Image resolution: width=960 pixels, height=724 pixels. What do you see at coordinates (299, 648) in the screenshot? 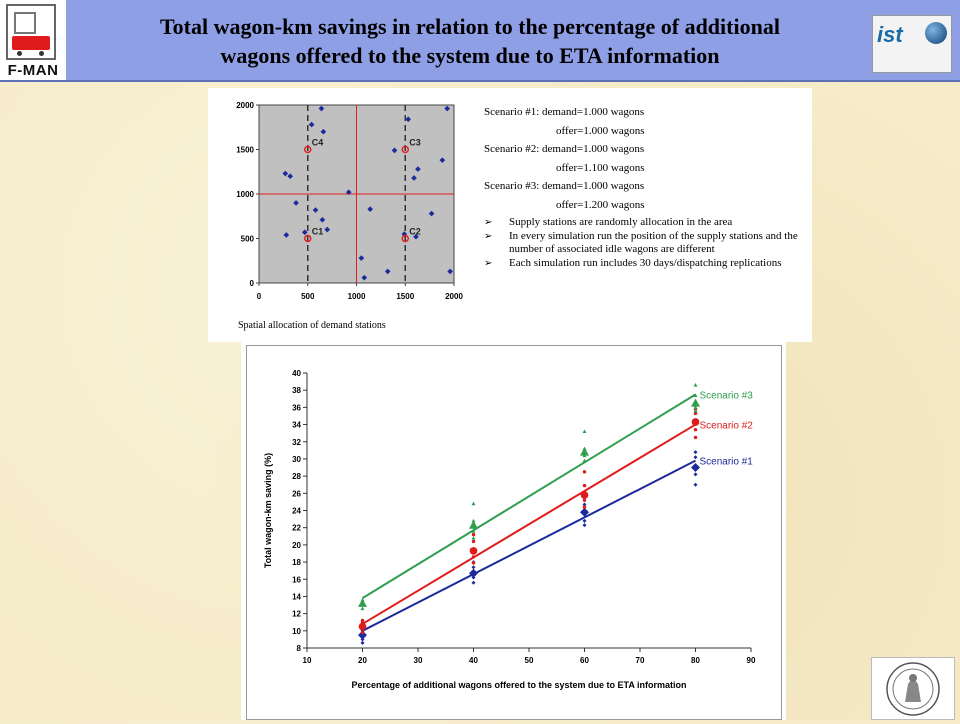
I see `y-tick-label: 8` at bounding box center [299, 648].